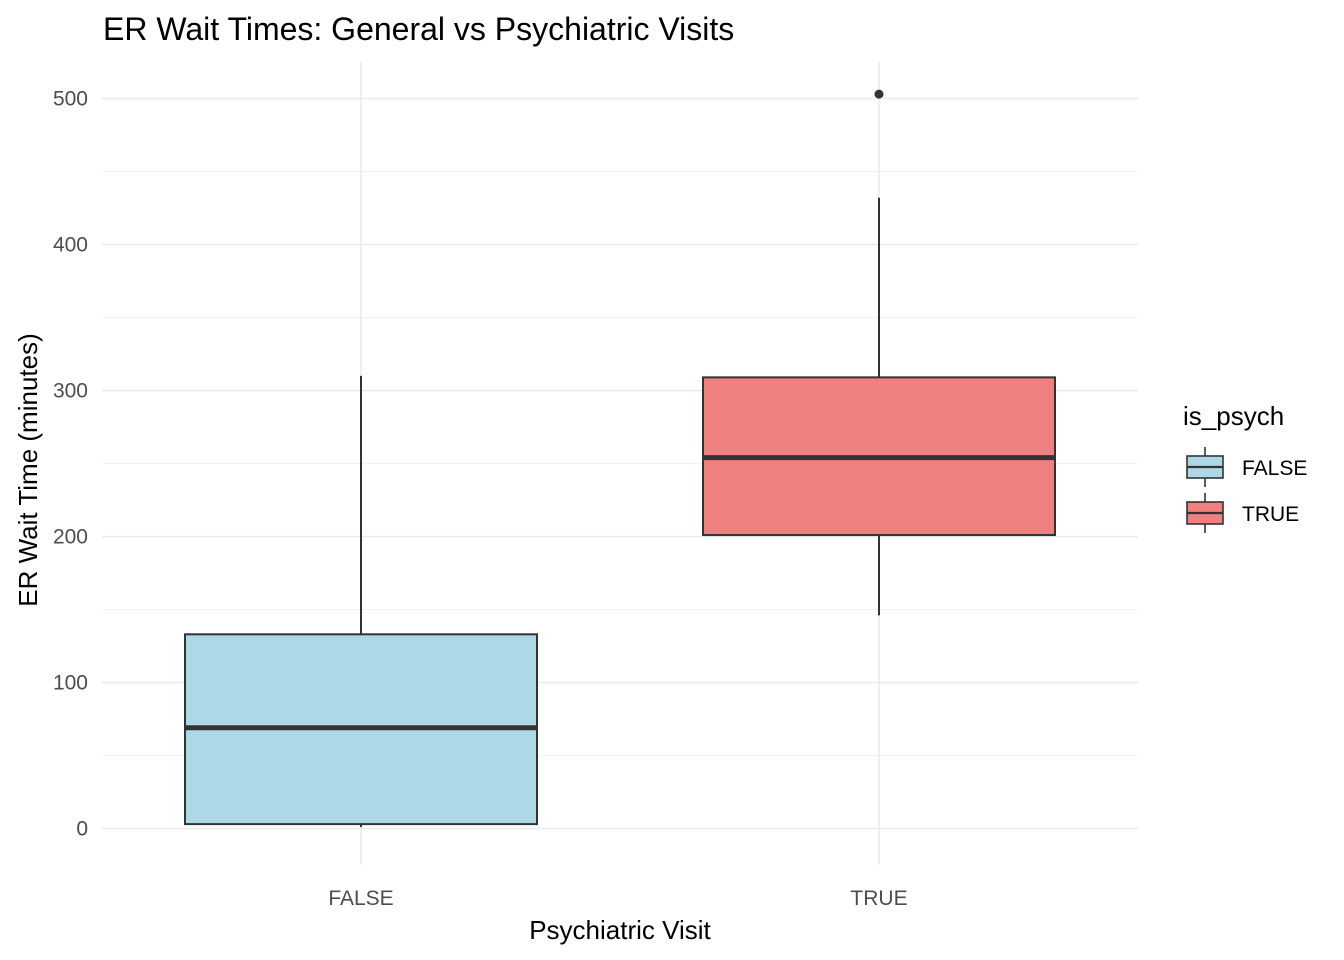 The height and width of the screenshot is (960, 1344). I want to click on y-axis-title: ER Wait Time (minutes), so click(28, 470).